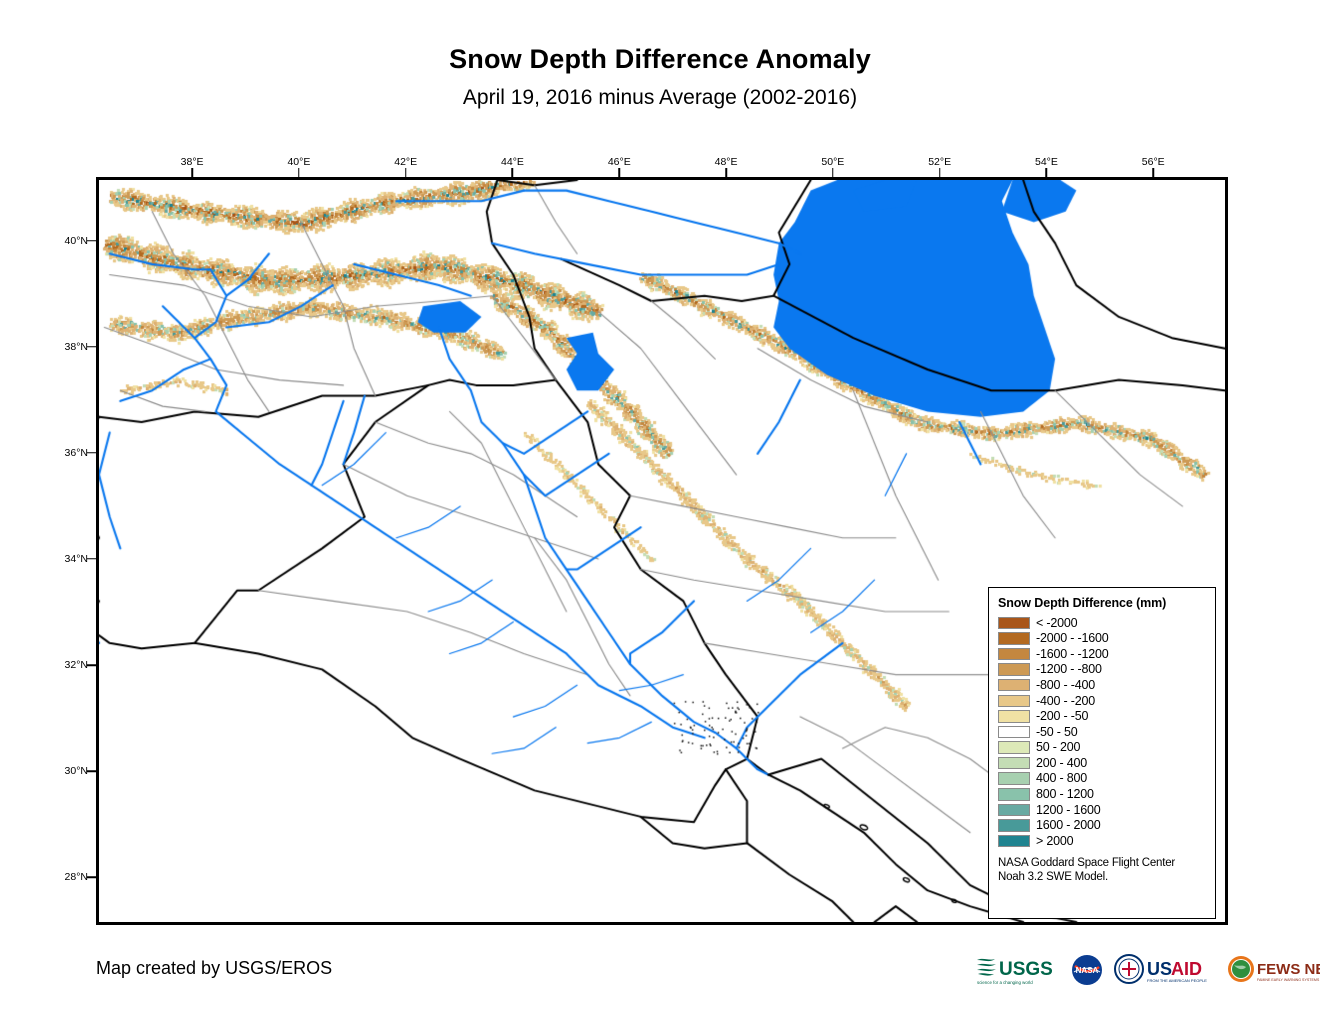 This screenshot has height=1020, width=1320. Describe the element at coordinates (1102, 810) in the screenshot. I see `legend-row: 1200 - 1600` at that location.